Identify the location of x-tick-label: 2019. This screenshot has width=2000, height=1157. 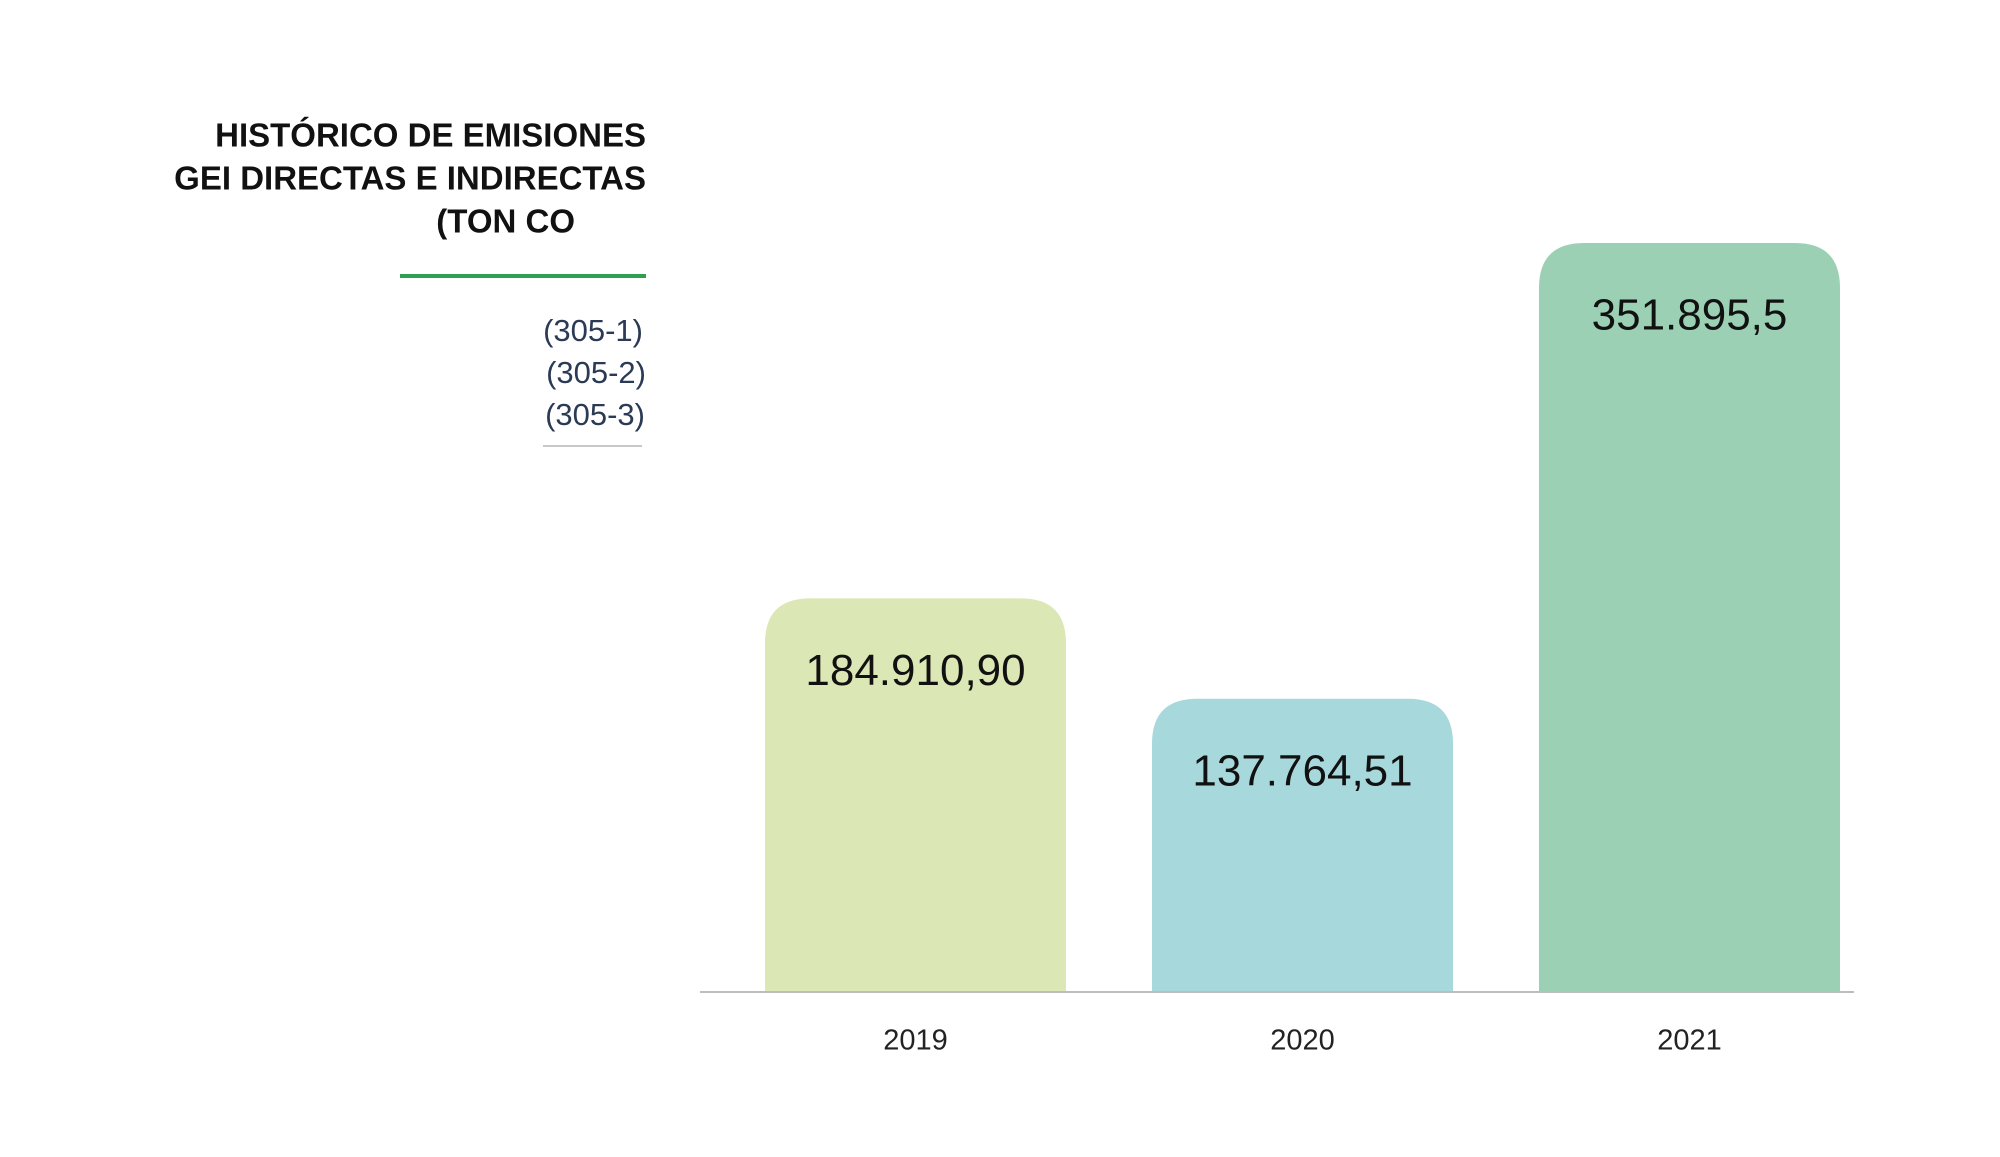
(915, 1041).